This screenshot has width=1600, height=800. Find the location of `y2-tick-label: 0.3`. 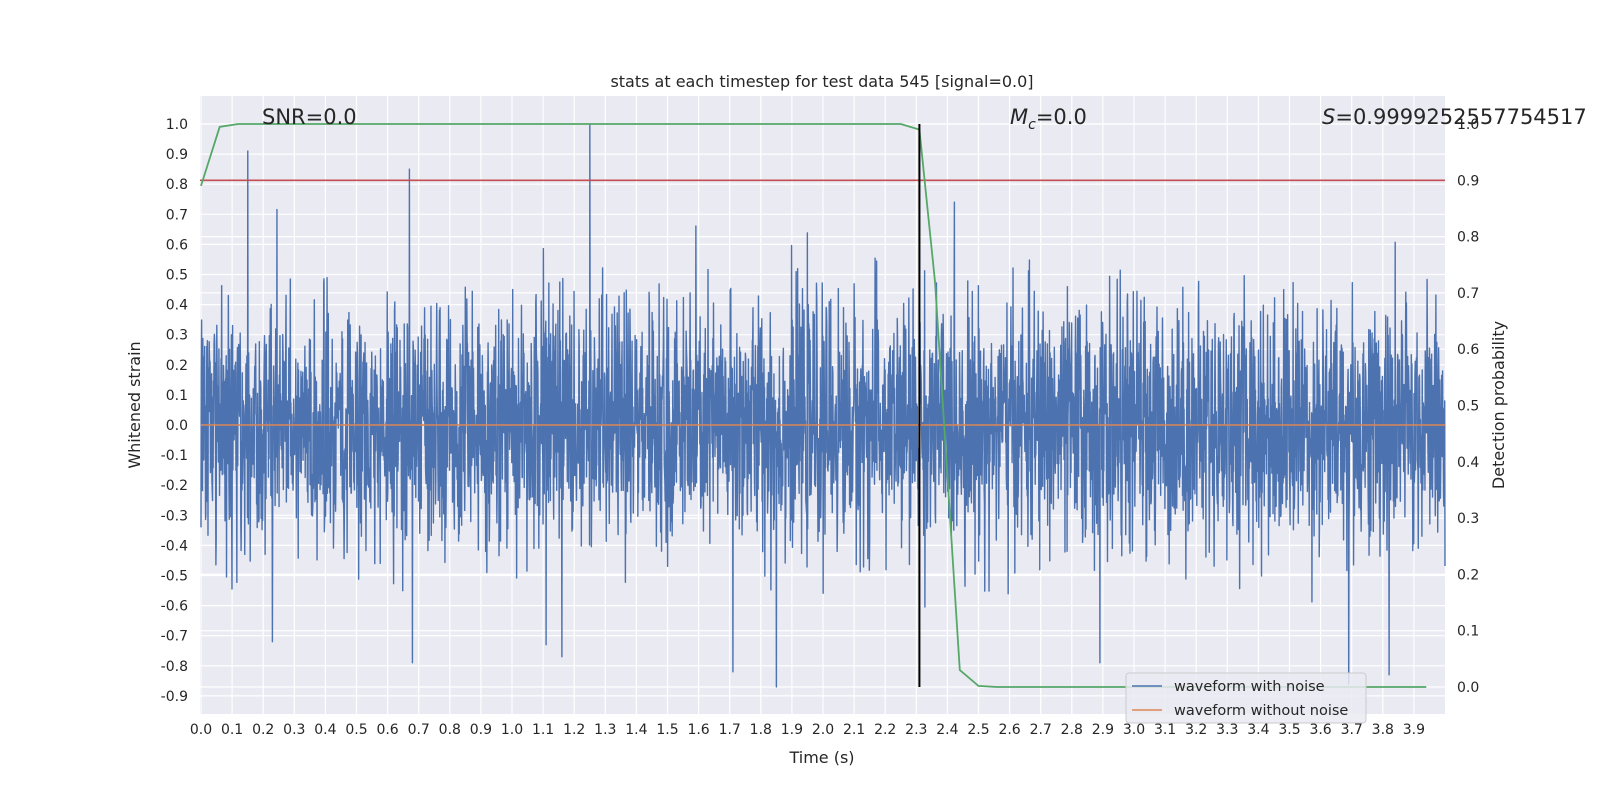

y2-tick-label: 0.3 is located at coordinates (1468, 519).